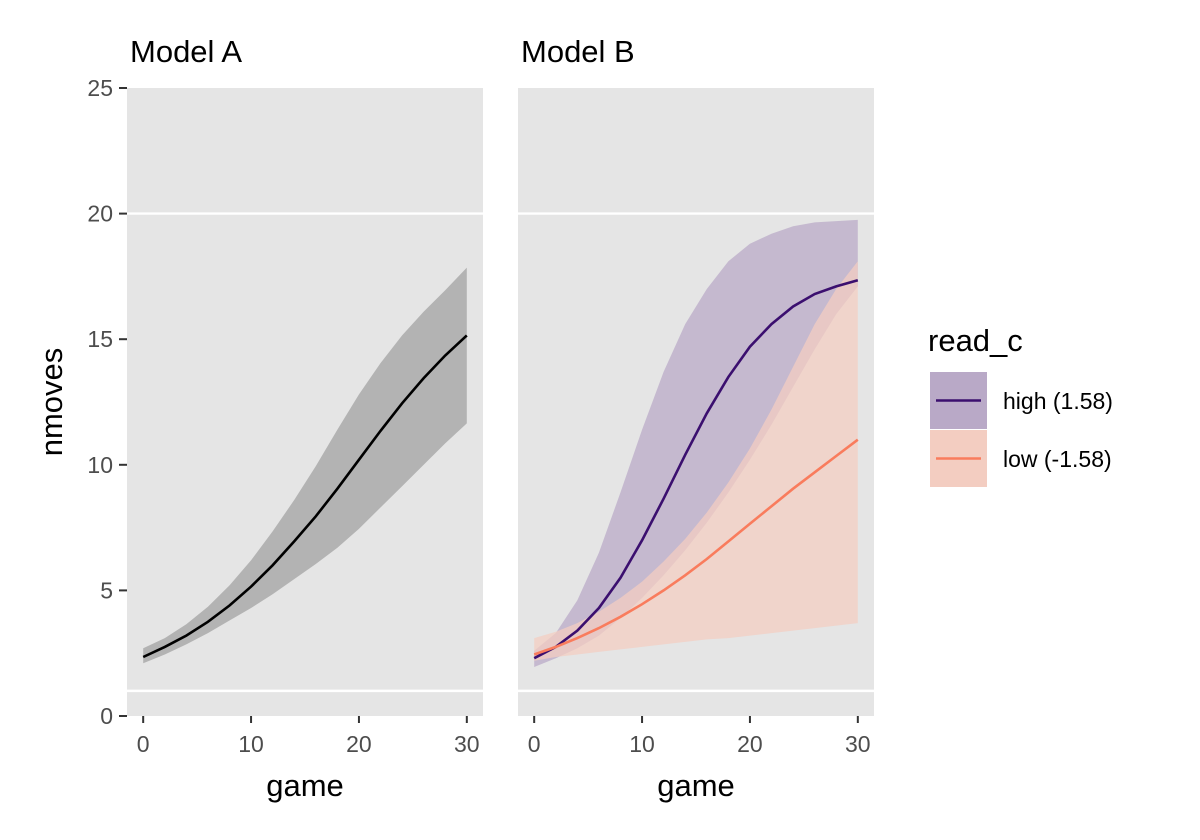 The height and width of the screenshot is (840, 1200). I want to click on facet-2-series-2-ribbon, so click(696, 461).